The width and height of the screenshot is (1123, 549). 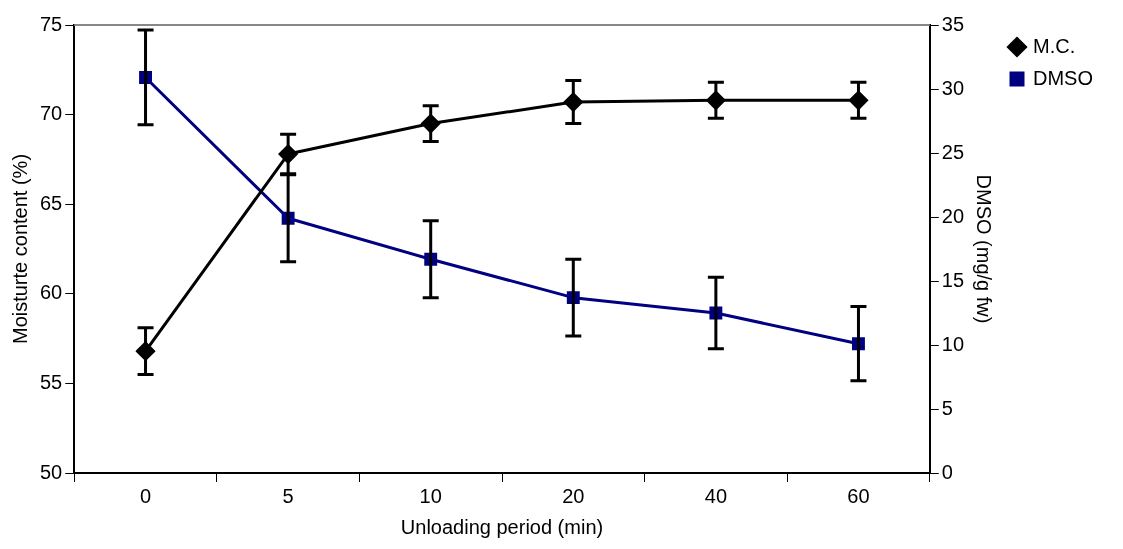 What do you see at coordinates (51, 113) in the screenshot?
I see `y-tick-label: 70` at bounding box center [51, 113].